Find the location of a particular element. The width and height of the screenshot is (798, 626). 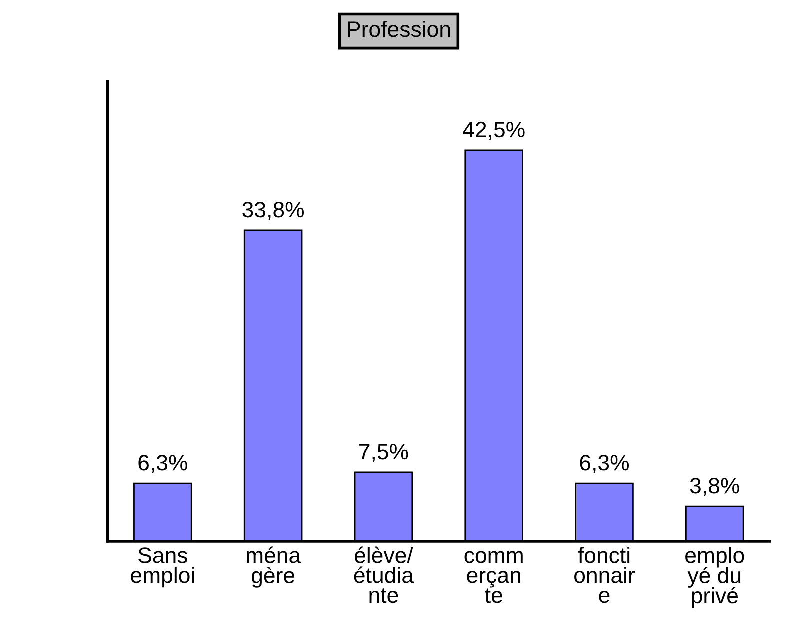

x-tick-label: foncti onnair e is located at coordinates (605, 575).